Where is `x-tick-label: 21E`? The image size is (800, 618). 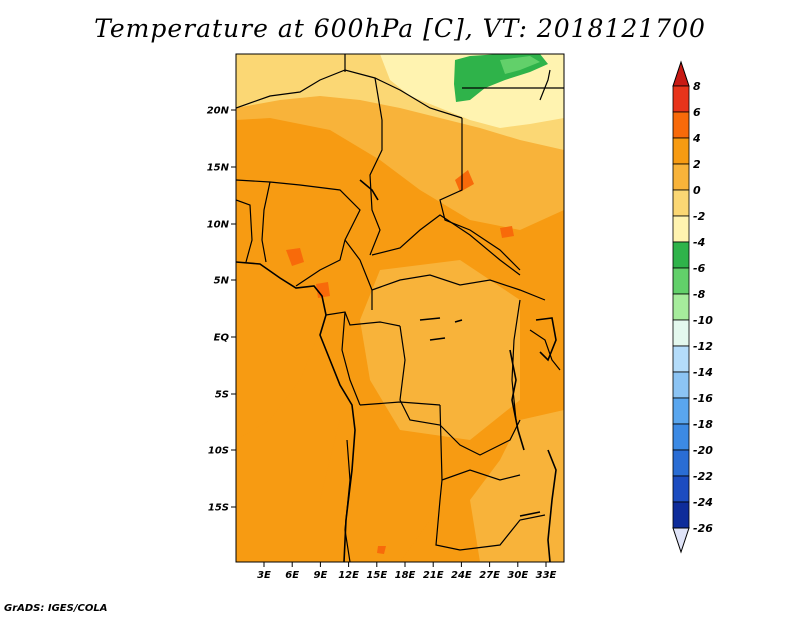 x-tick-label: 21E is located at coordinates (433, 575).